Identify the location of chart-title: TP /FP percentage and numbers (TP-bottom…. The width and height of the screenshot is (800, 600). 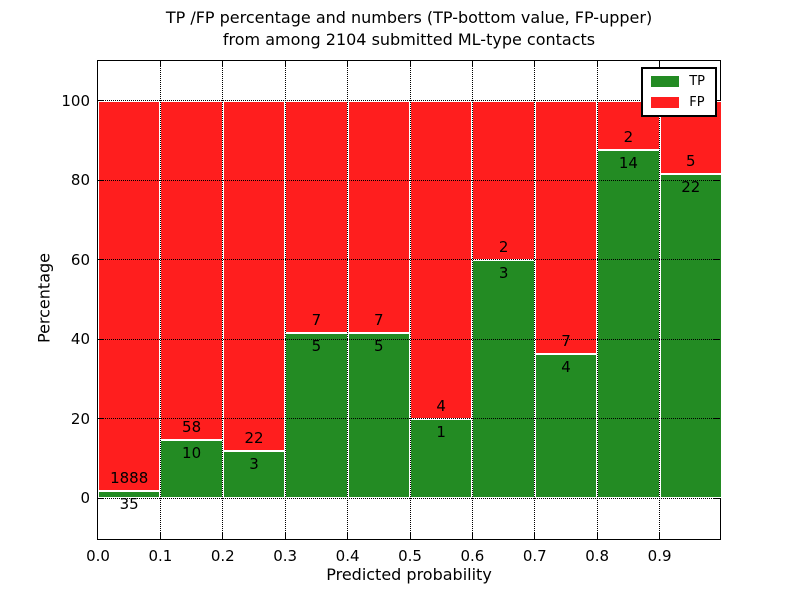
(409, 29).